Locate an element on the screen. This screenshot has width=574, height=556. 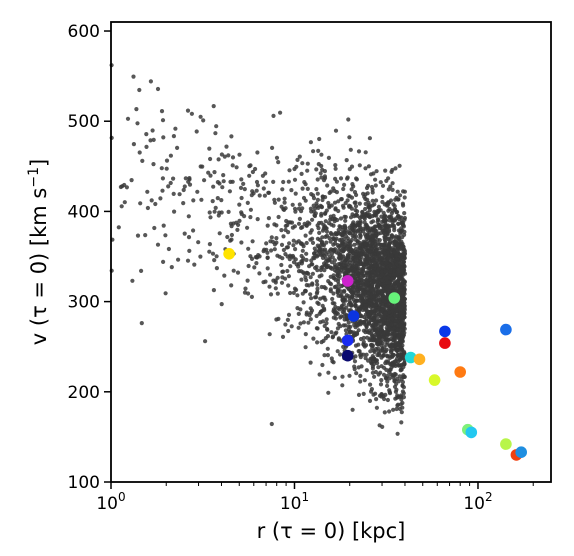
x-tick-label: 101 is located at coordinates (294, 502).